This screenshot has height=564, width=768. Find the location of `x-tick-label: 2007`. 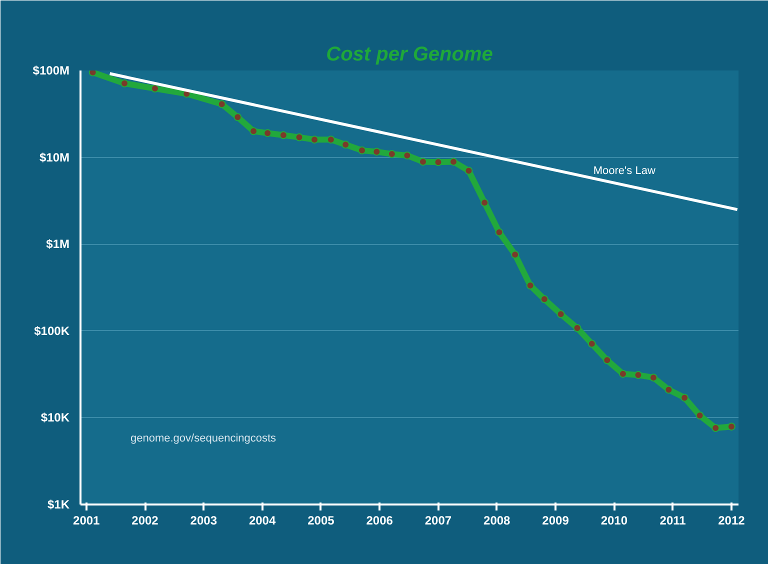

x-tick-label: 2007 is located at coordinates (438, 521).